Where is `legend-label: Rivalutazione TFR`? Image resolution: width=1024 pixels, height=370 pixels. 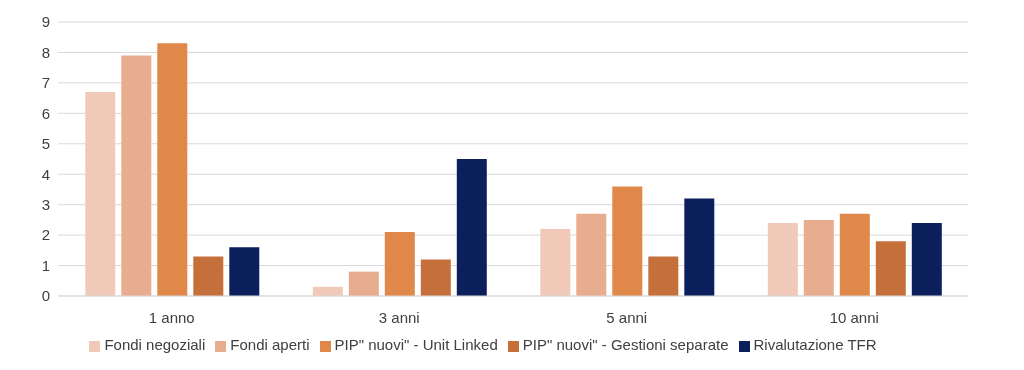 legend-label: Rivalutazione TFR is located at coordinates (815, 344).